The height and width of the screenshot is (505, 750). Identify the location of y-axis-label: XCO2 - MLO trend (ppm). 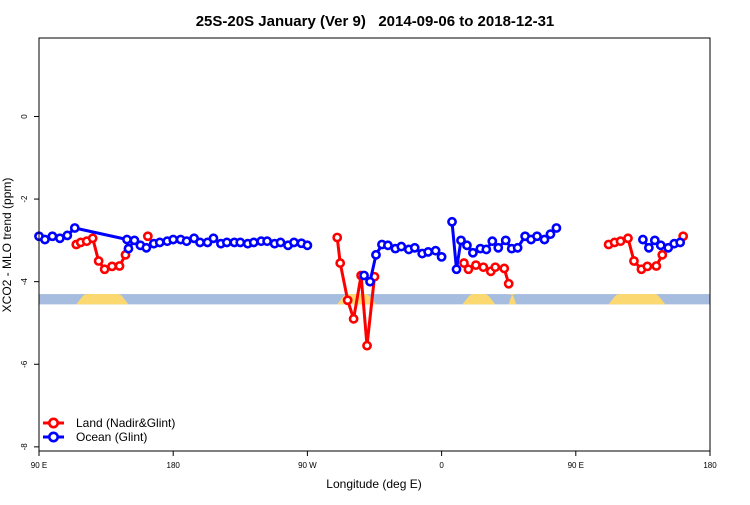
(7, 245).